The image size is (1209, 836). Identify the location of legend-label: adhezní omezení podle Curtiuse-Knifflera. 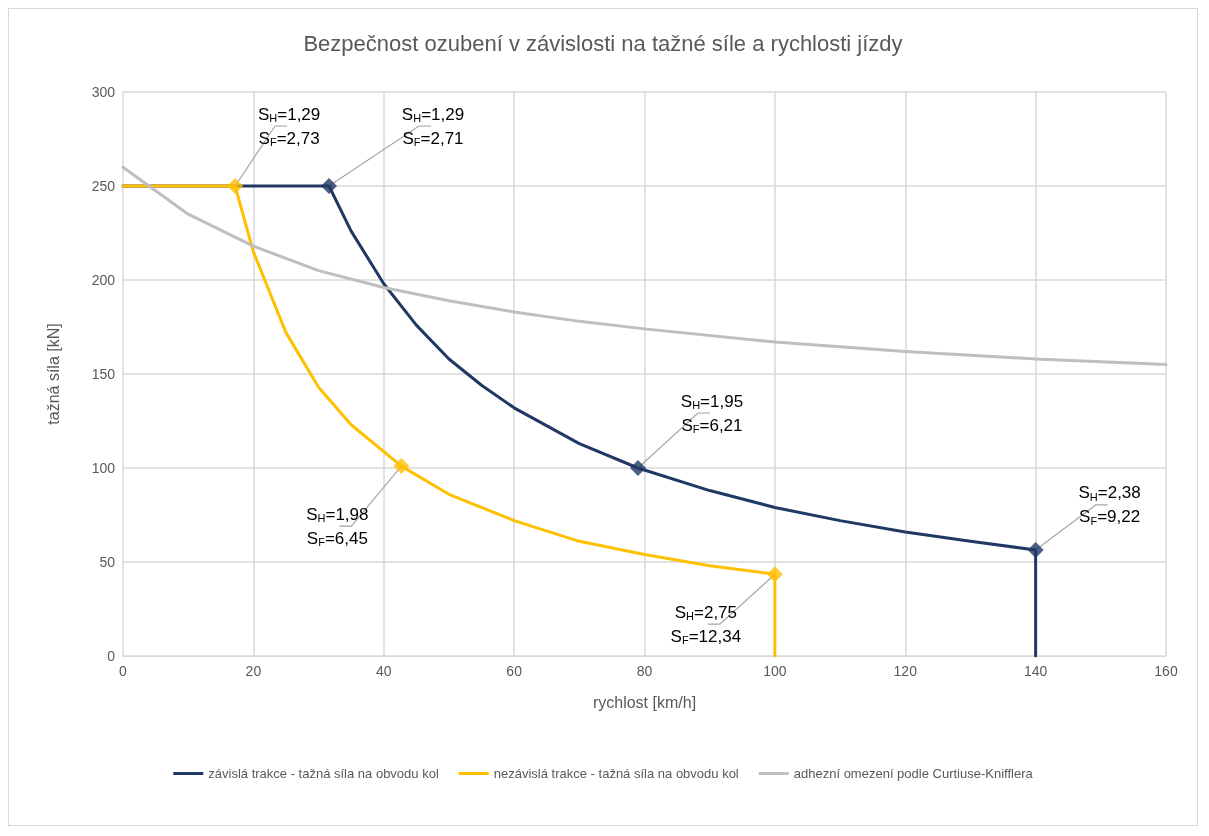
(913, 773).